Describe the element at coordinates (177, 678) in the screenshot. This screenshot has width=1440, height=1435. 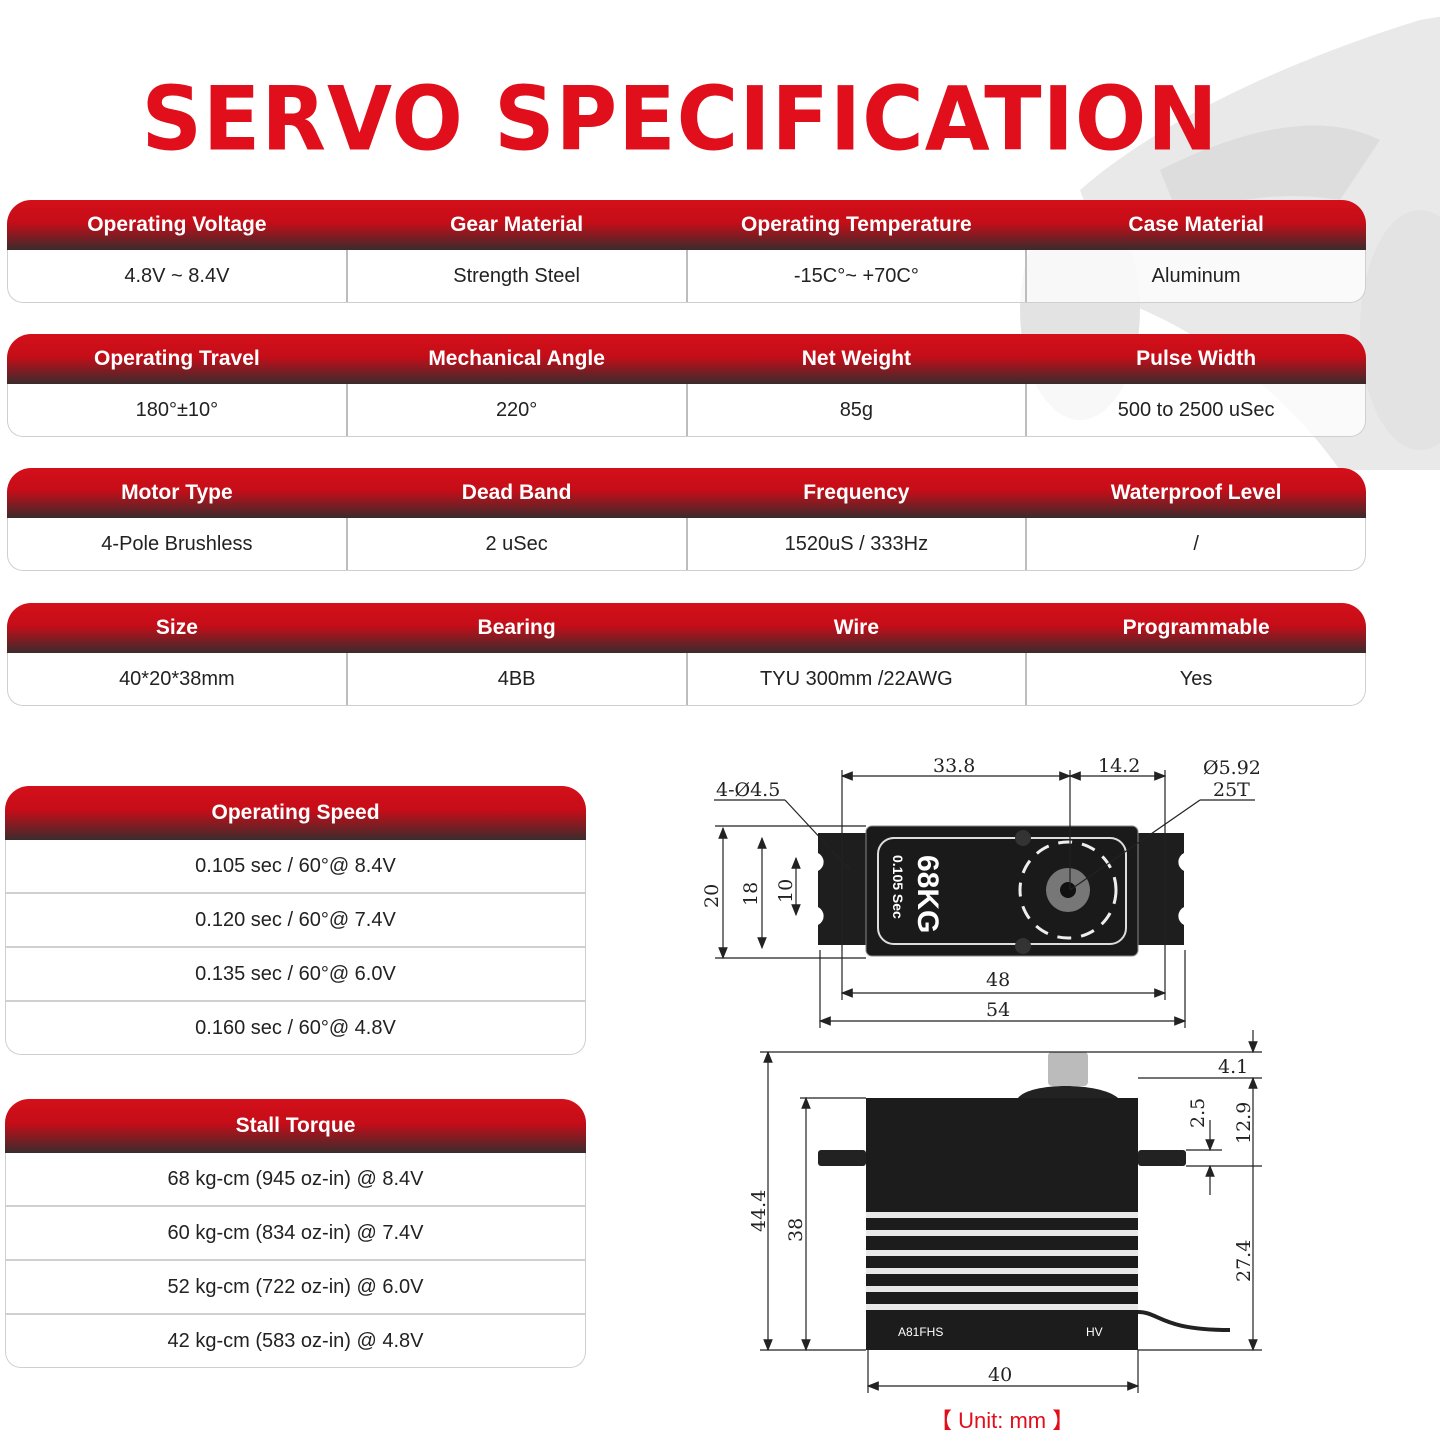
I see `value-cell: 40*20*38mm` at that location.